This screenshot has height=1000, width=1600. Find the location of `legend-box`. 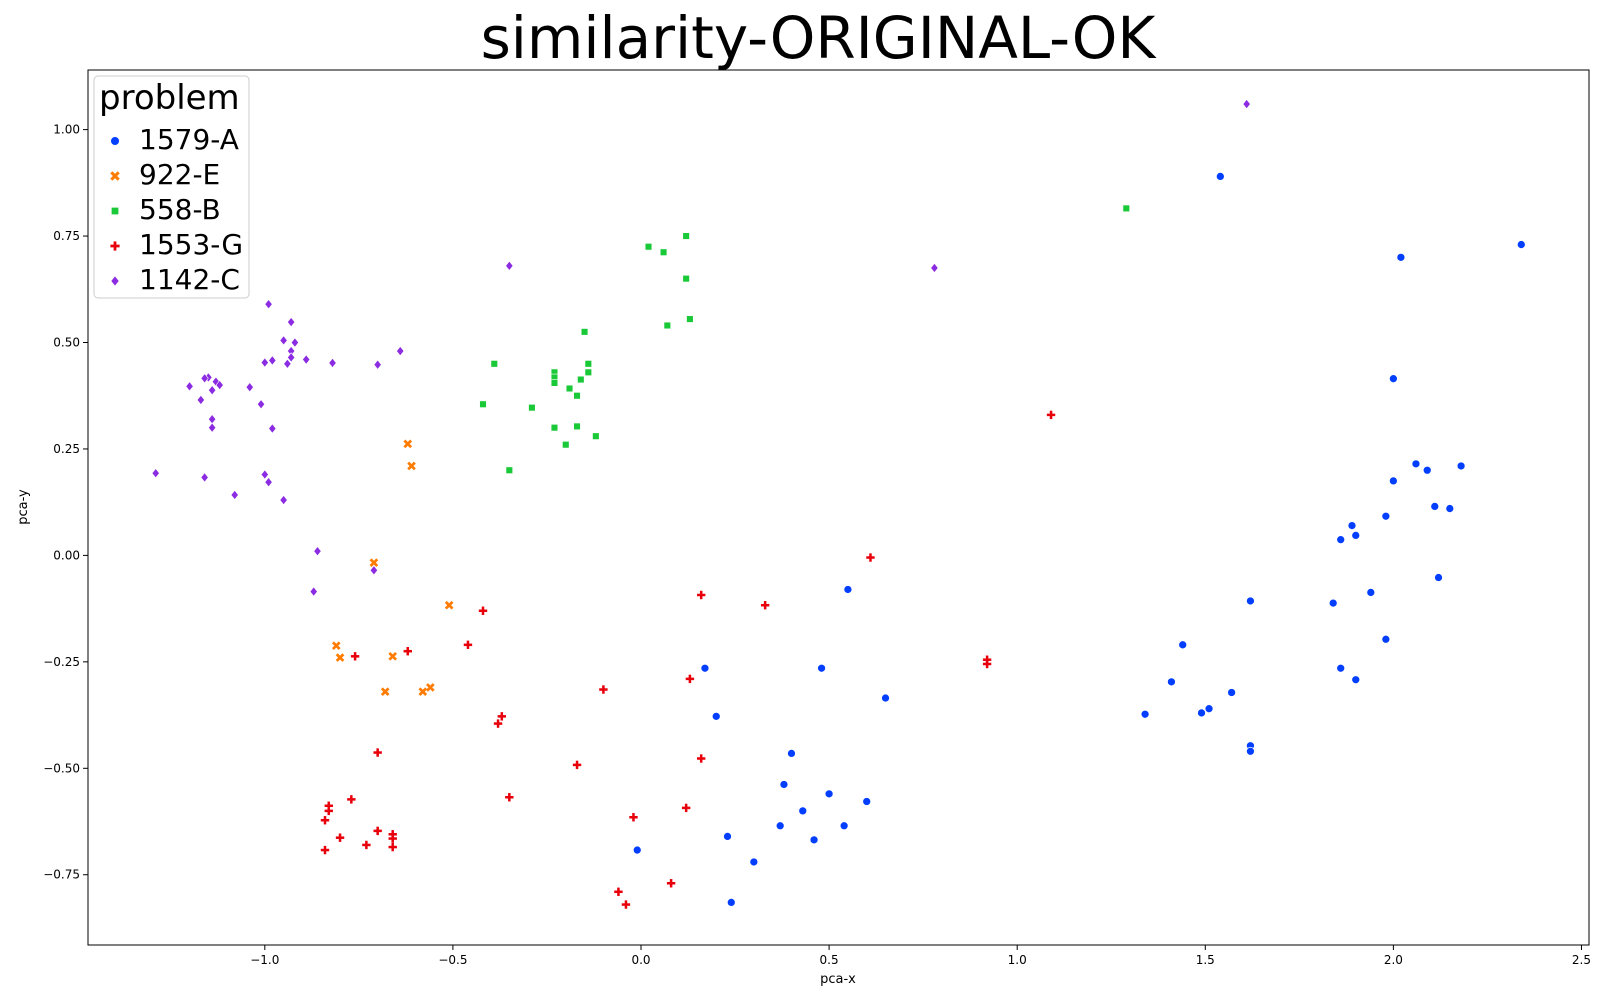

legend-box is located at coordinates (171, 187).